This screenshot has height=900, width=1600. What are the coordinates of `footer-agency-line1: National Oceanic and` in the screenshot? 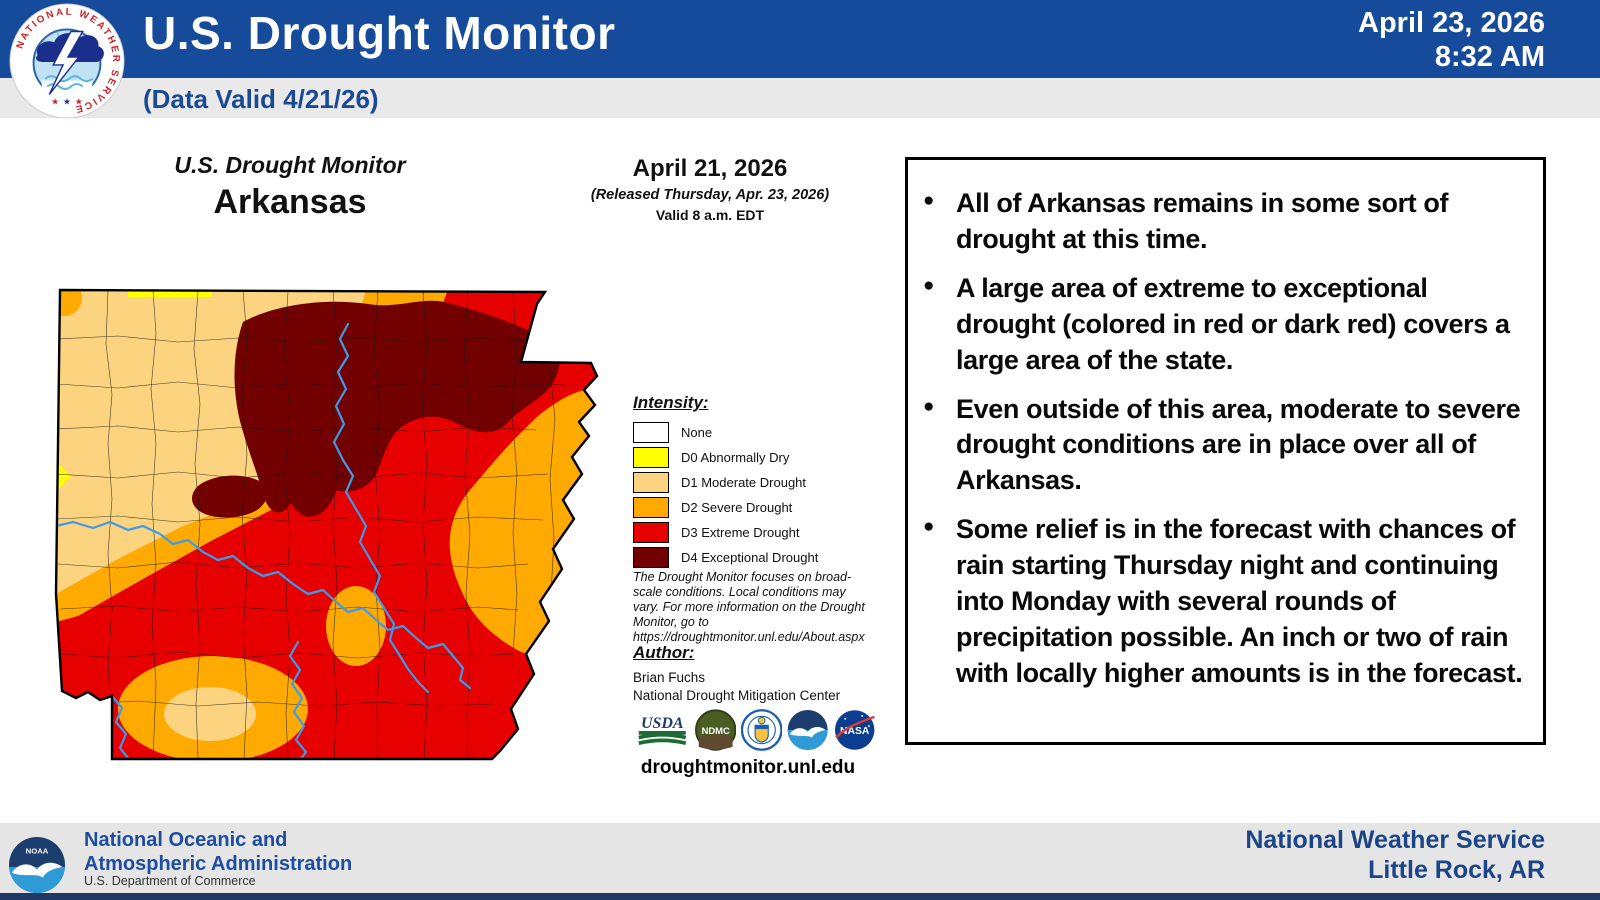 It's located at (186, 840).